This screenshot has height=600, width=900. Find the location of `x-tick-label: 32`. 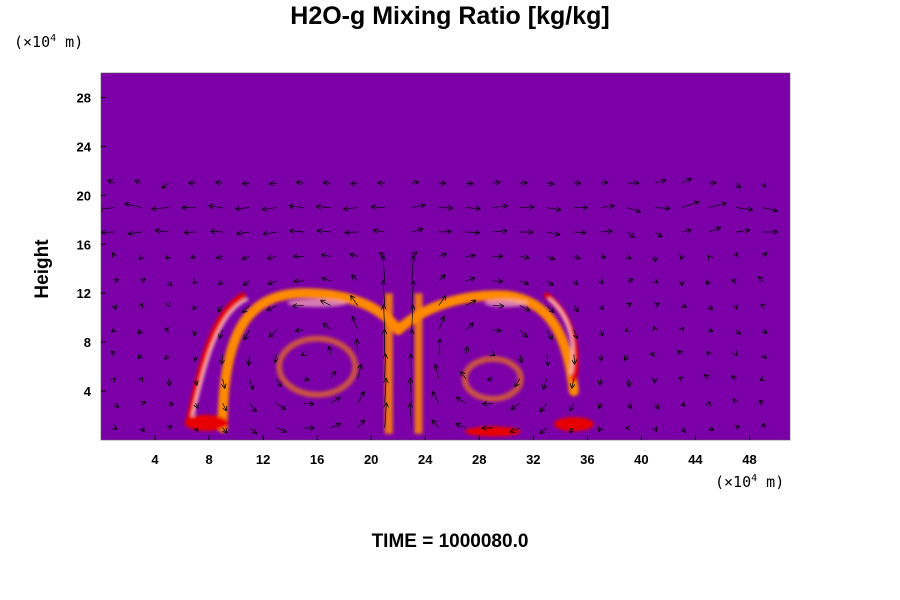

x-tick-label: 32 is located at coordinates (533, 459).